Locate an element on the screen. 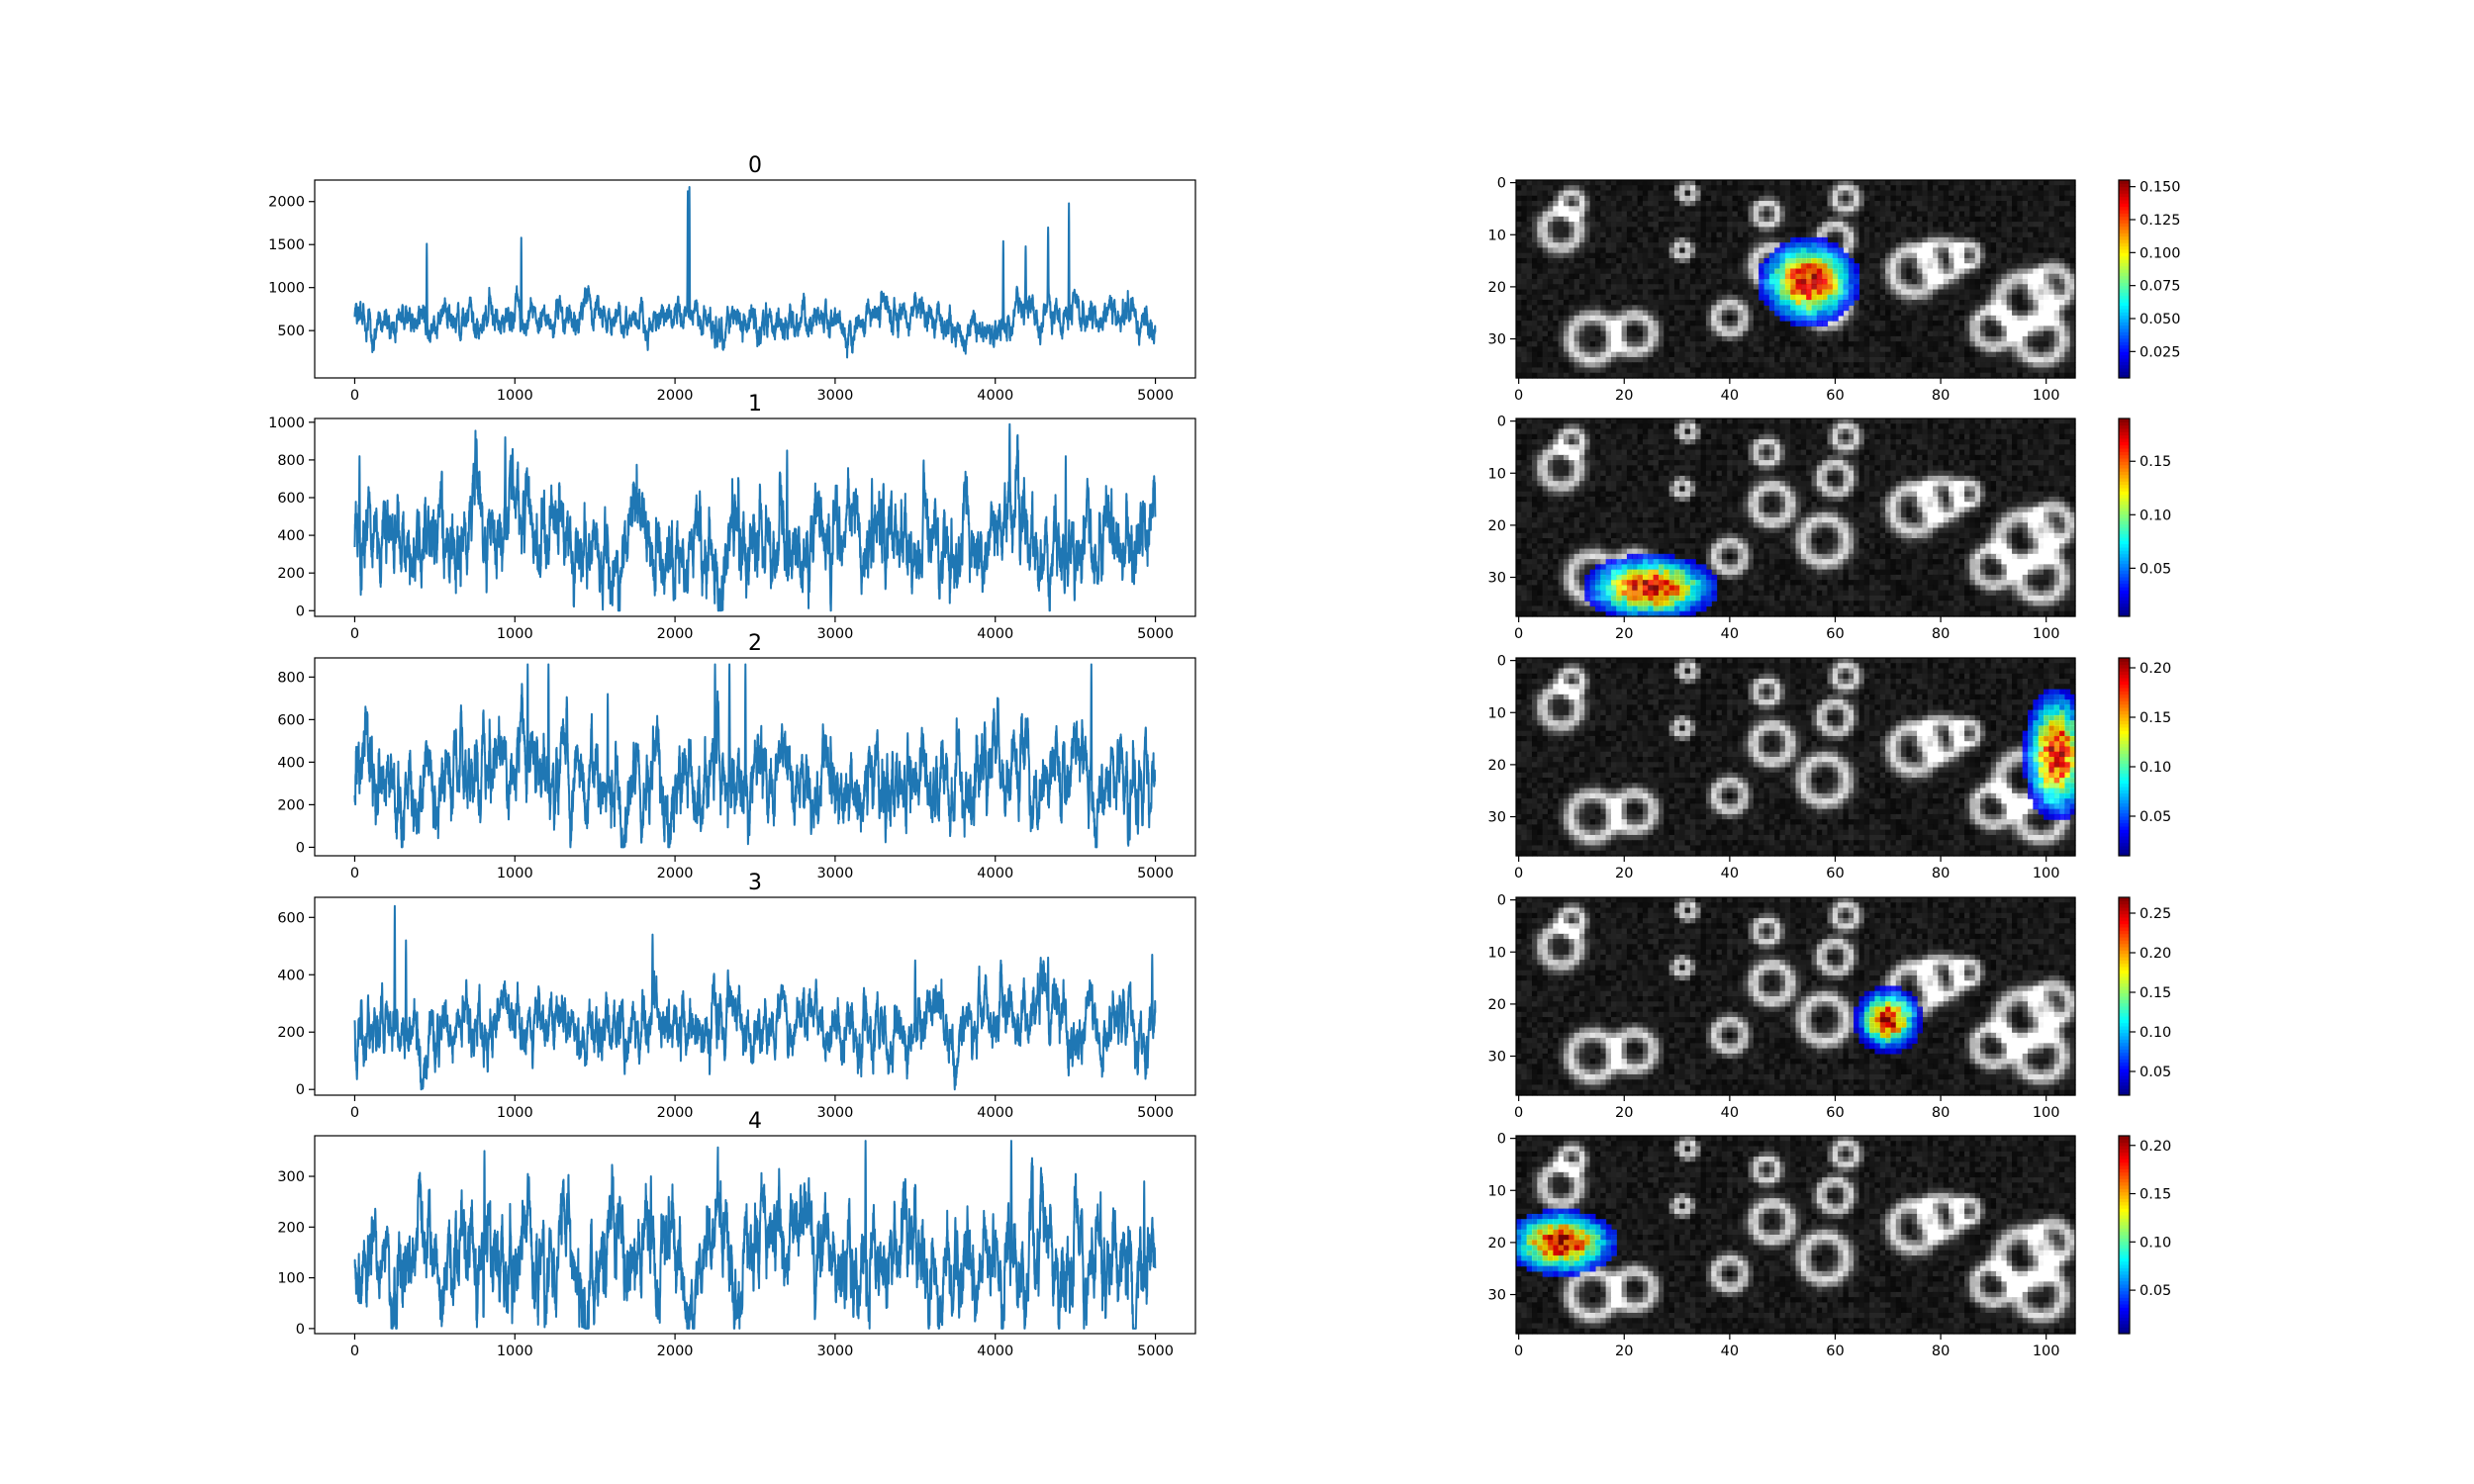  trace-panel-4: 4 0 1000 2000 3000 4000 5000 0 100 200 300 is located at coordinates (737, 1234).